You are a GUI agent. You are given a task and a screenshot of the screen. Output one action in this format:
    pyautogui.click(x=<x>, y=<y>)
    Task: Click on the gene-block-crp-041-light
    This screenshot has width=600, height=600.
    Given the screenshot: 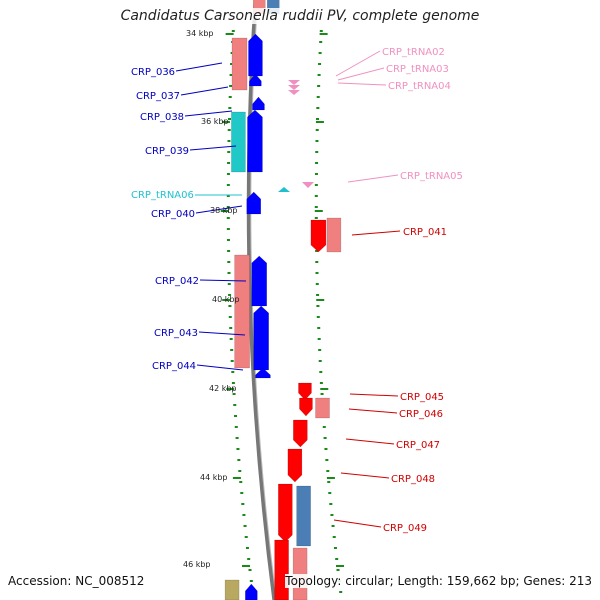 What is the action you would take?
    pyautogui.click(x=334, y=235)
    